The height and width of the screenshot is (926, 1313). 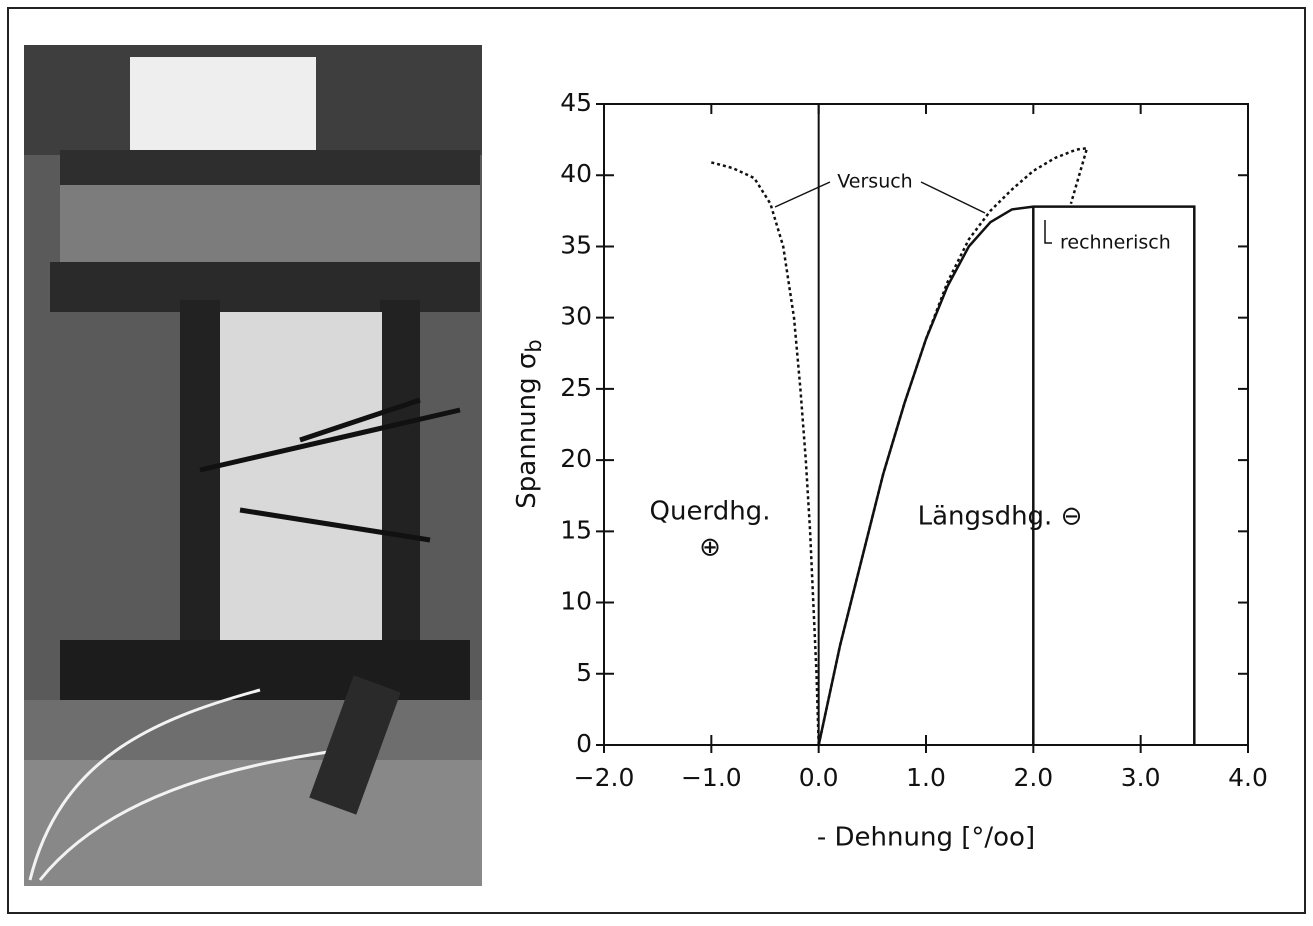 I want to click on x-tick-label: 0.0, so click(x=819, y=777).